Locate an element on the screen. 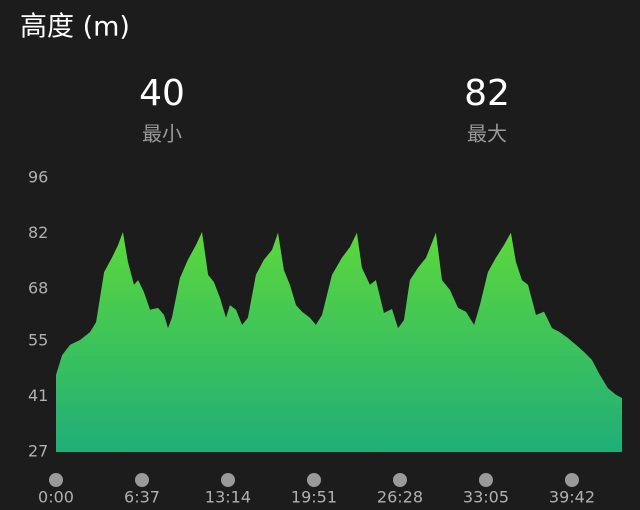  x-tick-label: 0:00 is located at coordinates (56, 497).